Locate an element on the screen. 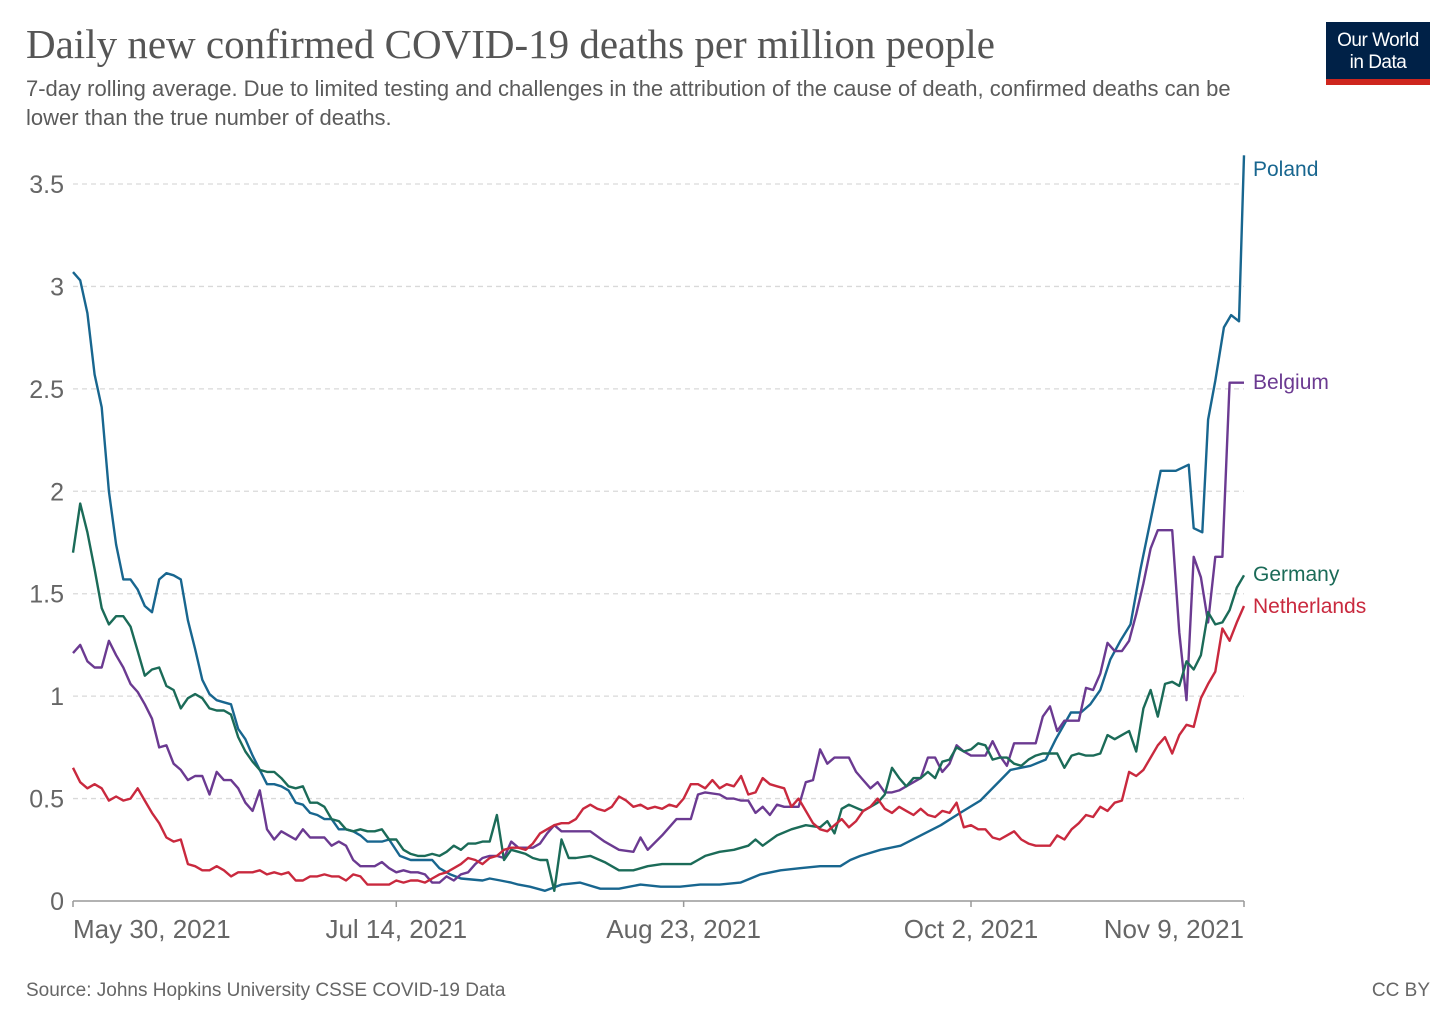 The width and height of the screenshot is (1456, 1028). x-tick-label: Oct 2, 2021 is located at coordinates (971, 929).